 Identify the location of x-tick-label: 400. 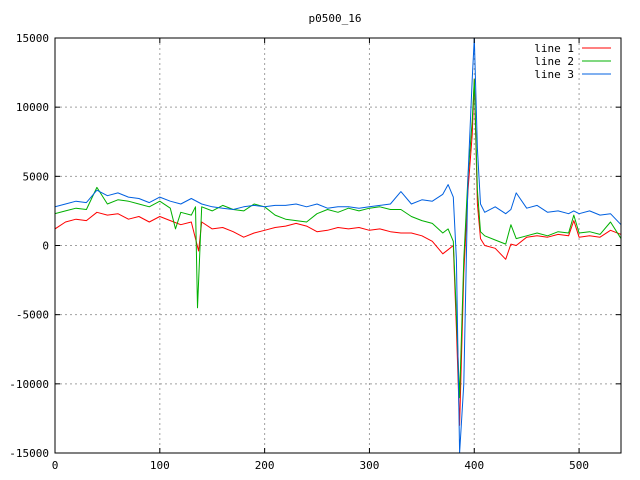
(474, 465).